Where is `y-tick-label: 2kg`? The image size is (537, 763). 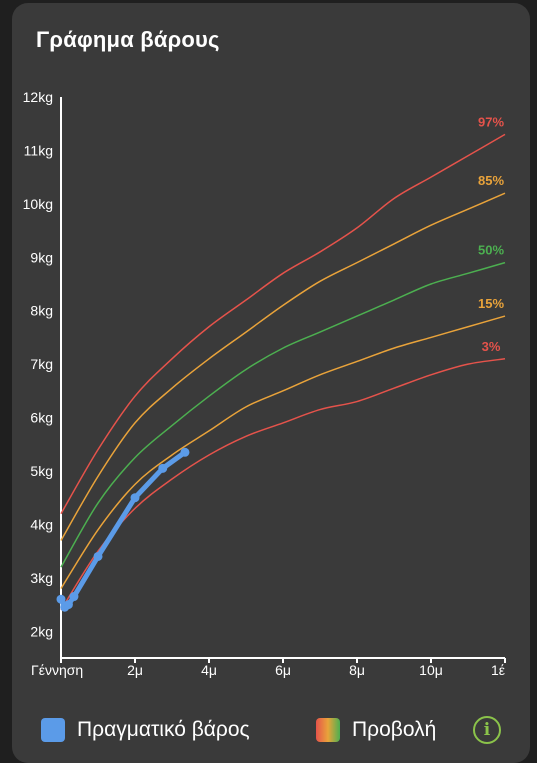 y-tick-label: 2kg is located at coordinates (41, 631).